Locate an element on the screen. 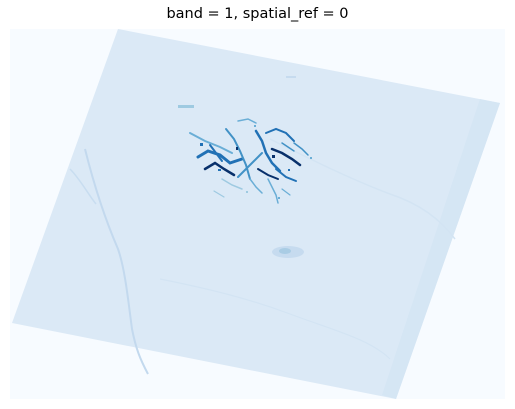 This screenshot has height=409, width=515. glacier-speckles is located at coordinates (256, 162).